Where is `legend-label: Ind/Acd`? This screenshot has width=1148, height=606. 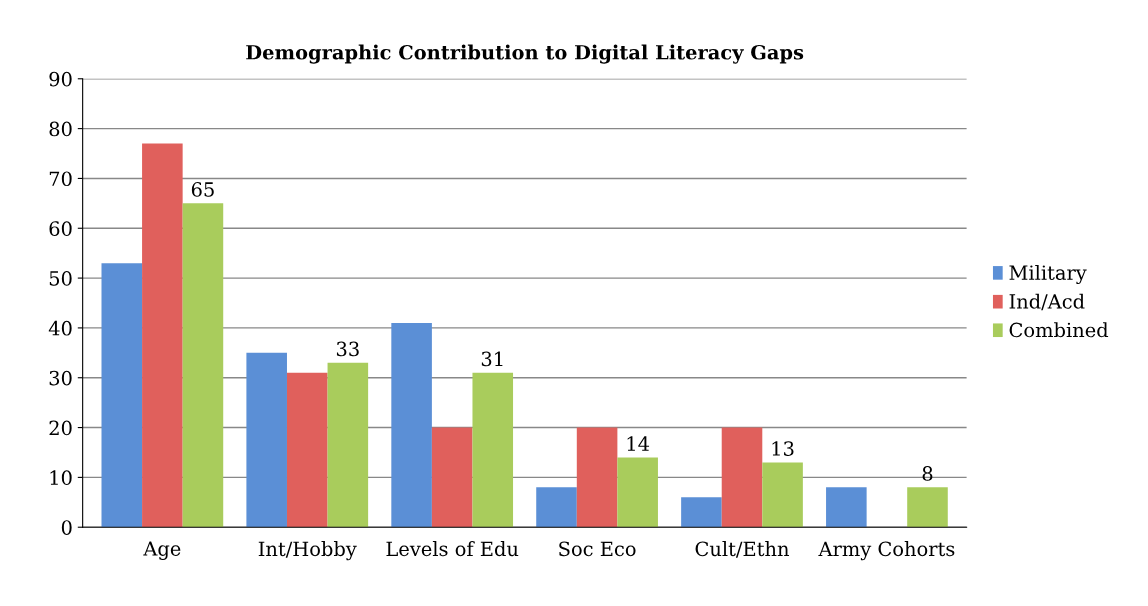
legend-label: Ind/Acd is located at coordinates (1047, 302).